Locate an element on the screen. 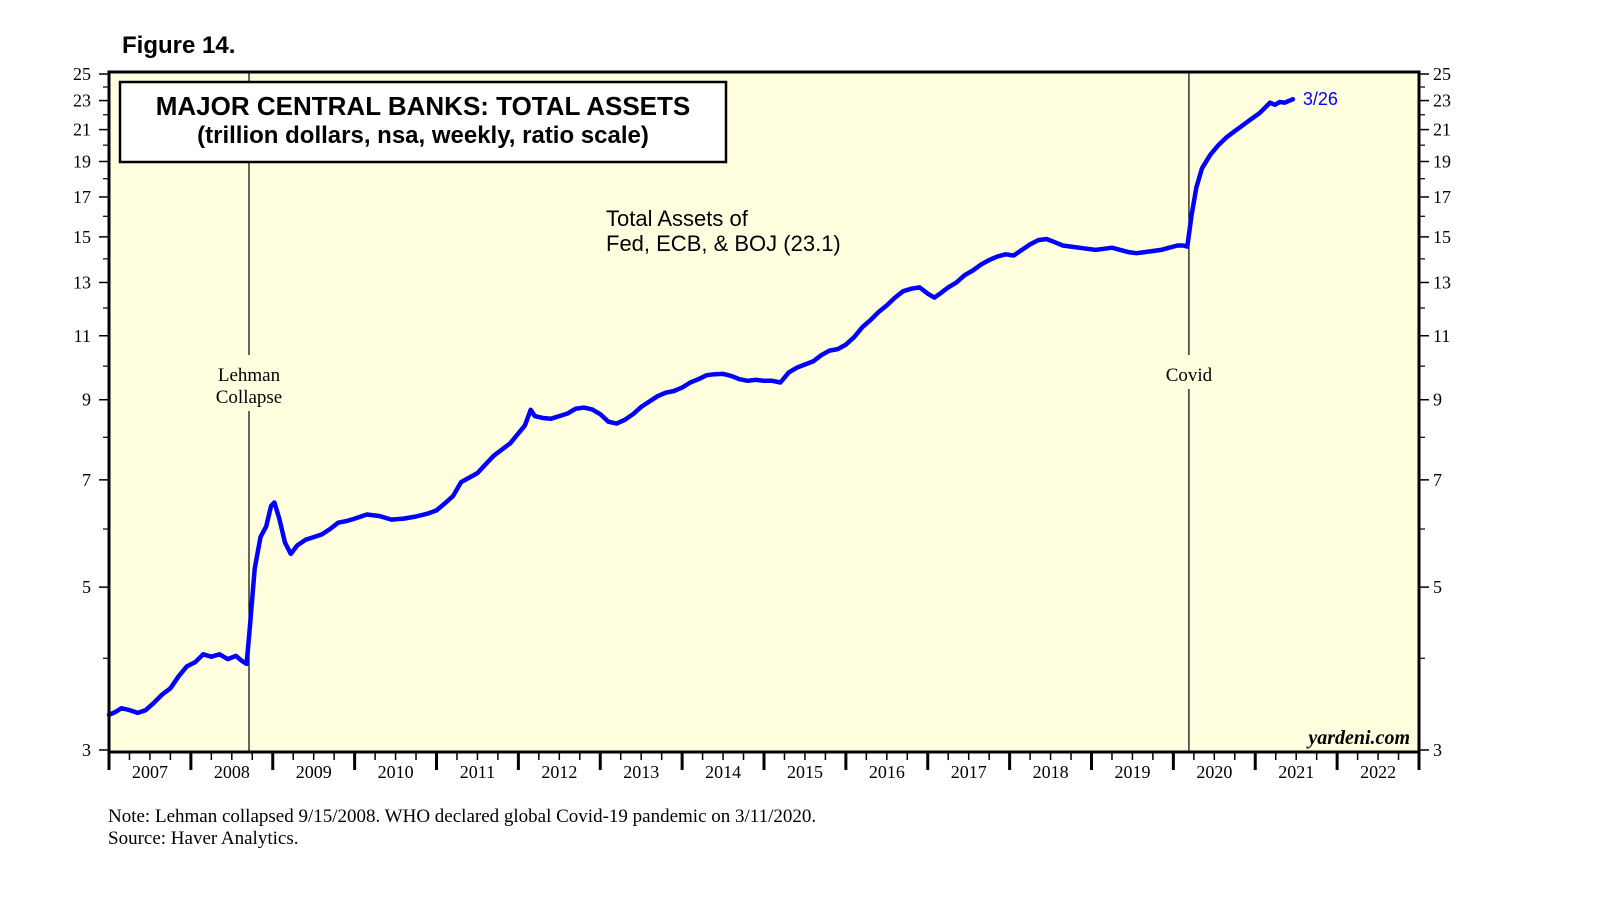  x-tick-label: 2014 is located at coordinates (723, 772).